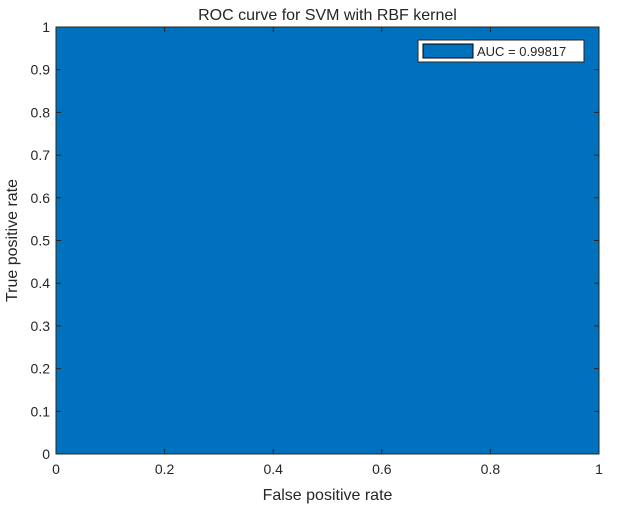  I want to click on y-tick-label: 0, so click(46, 454).